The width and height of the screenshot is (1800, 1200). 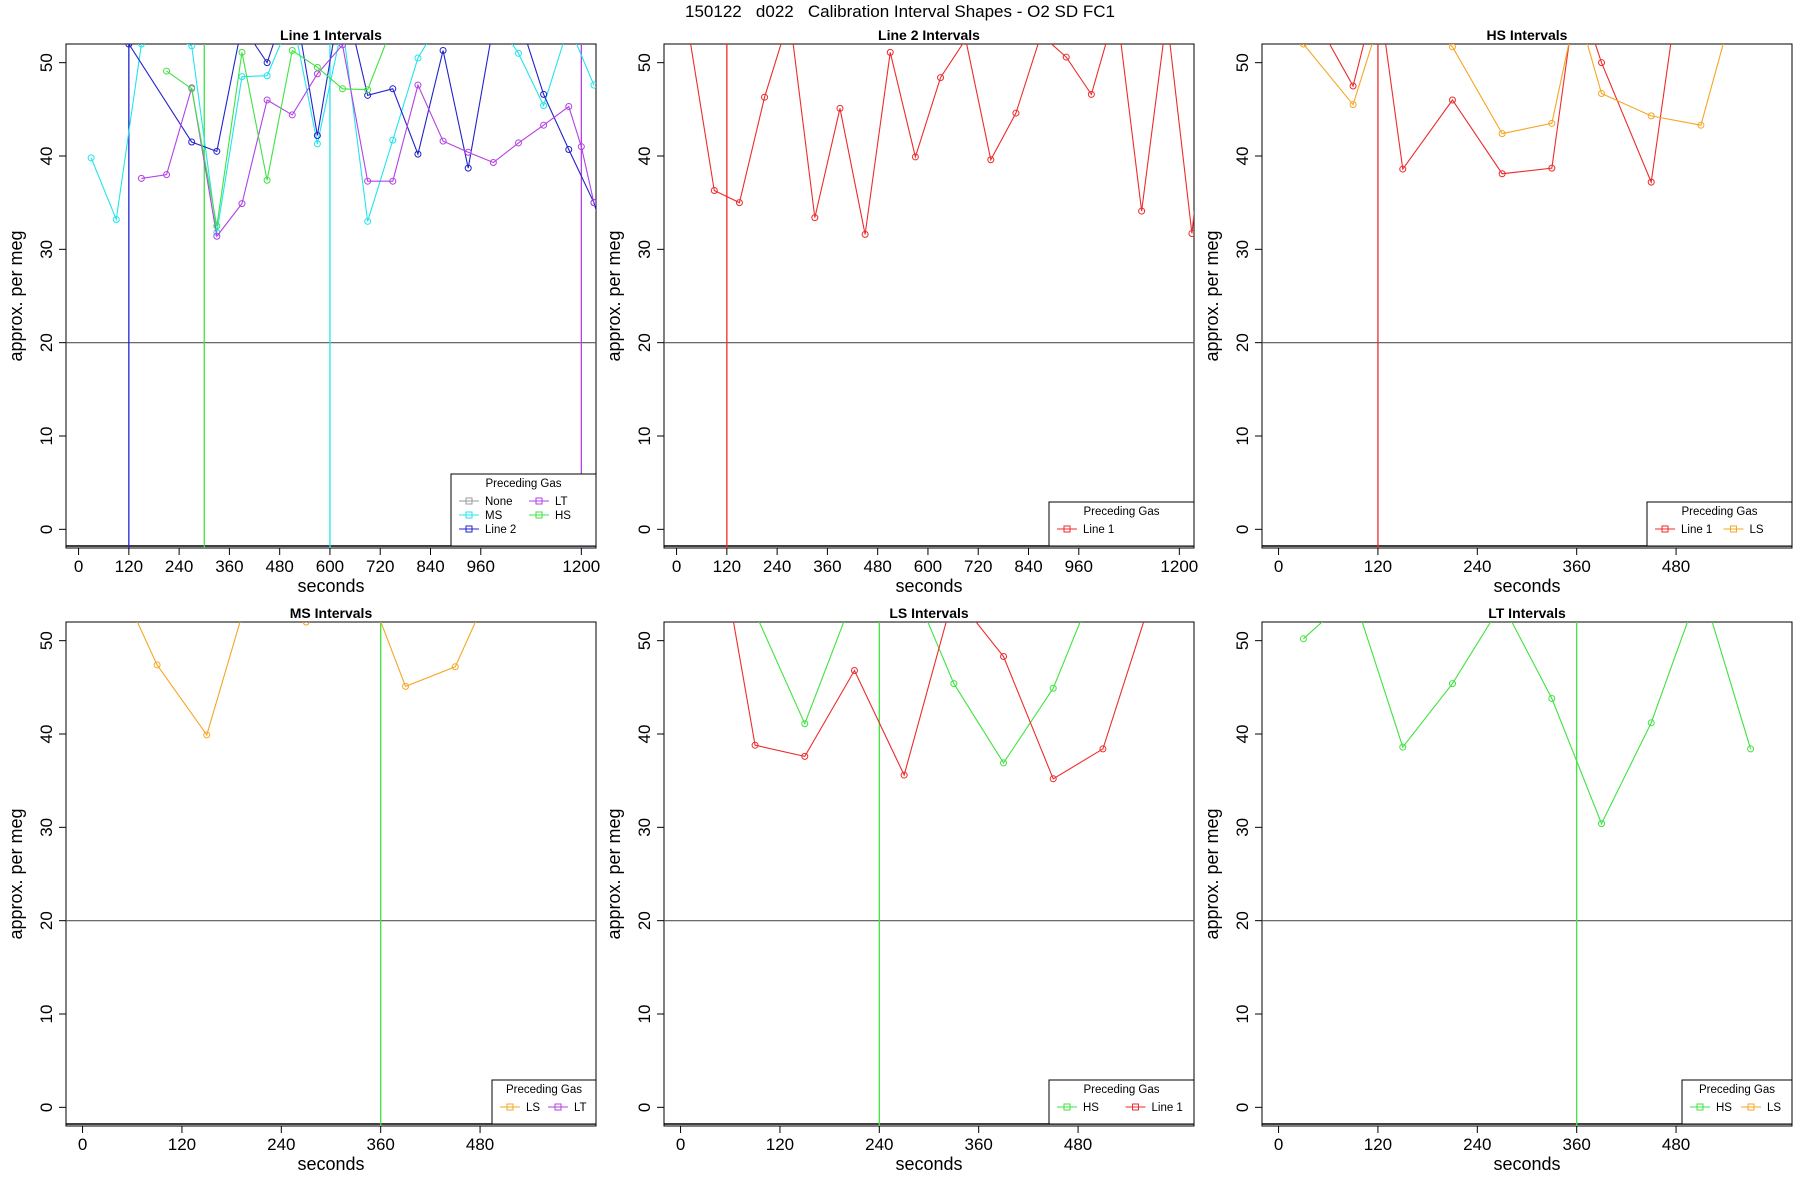 I want to click on y-tick-label: 10, so click(x=1242, y=436).